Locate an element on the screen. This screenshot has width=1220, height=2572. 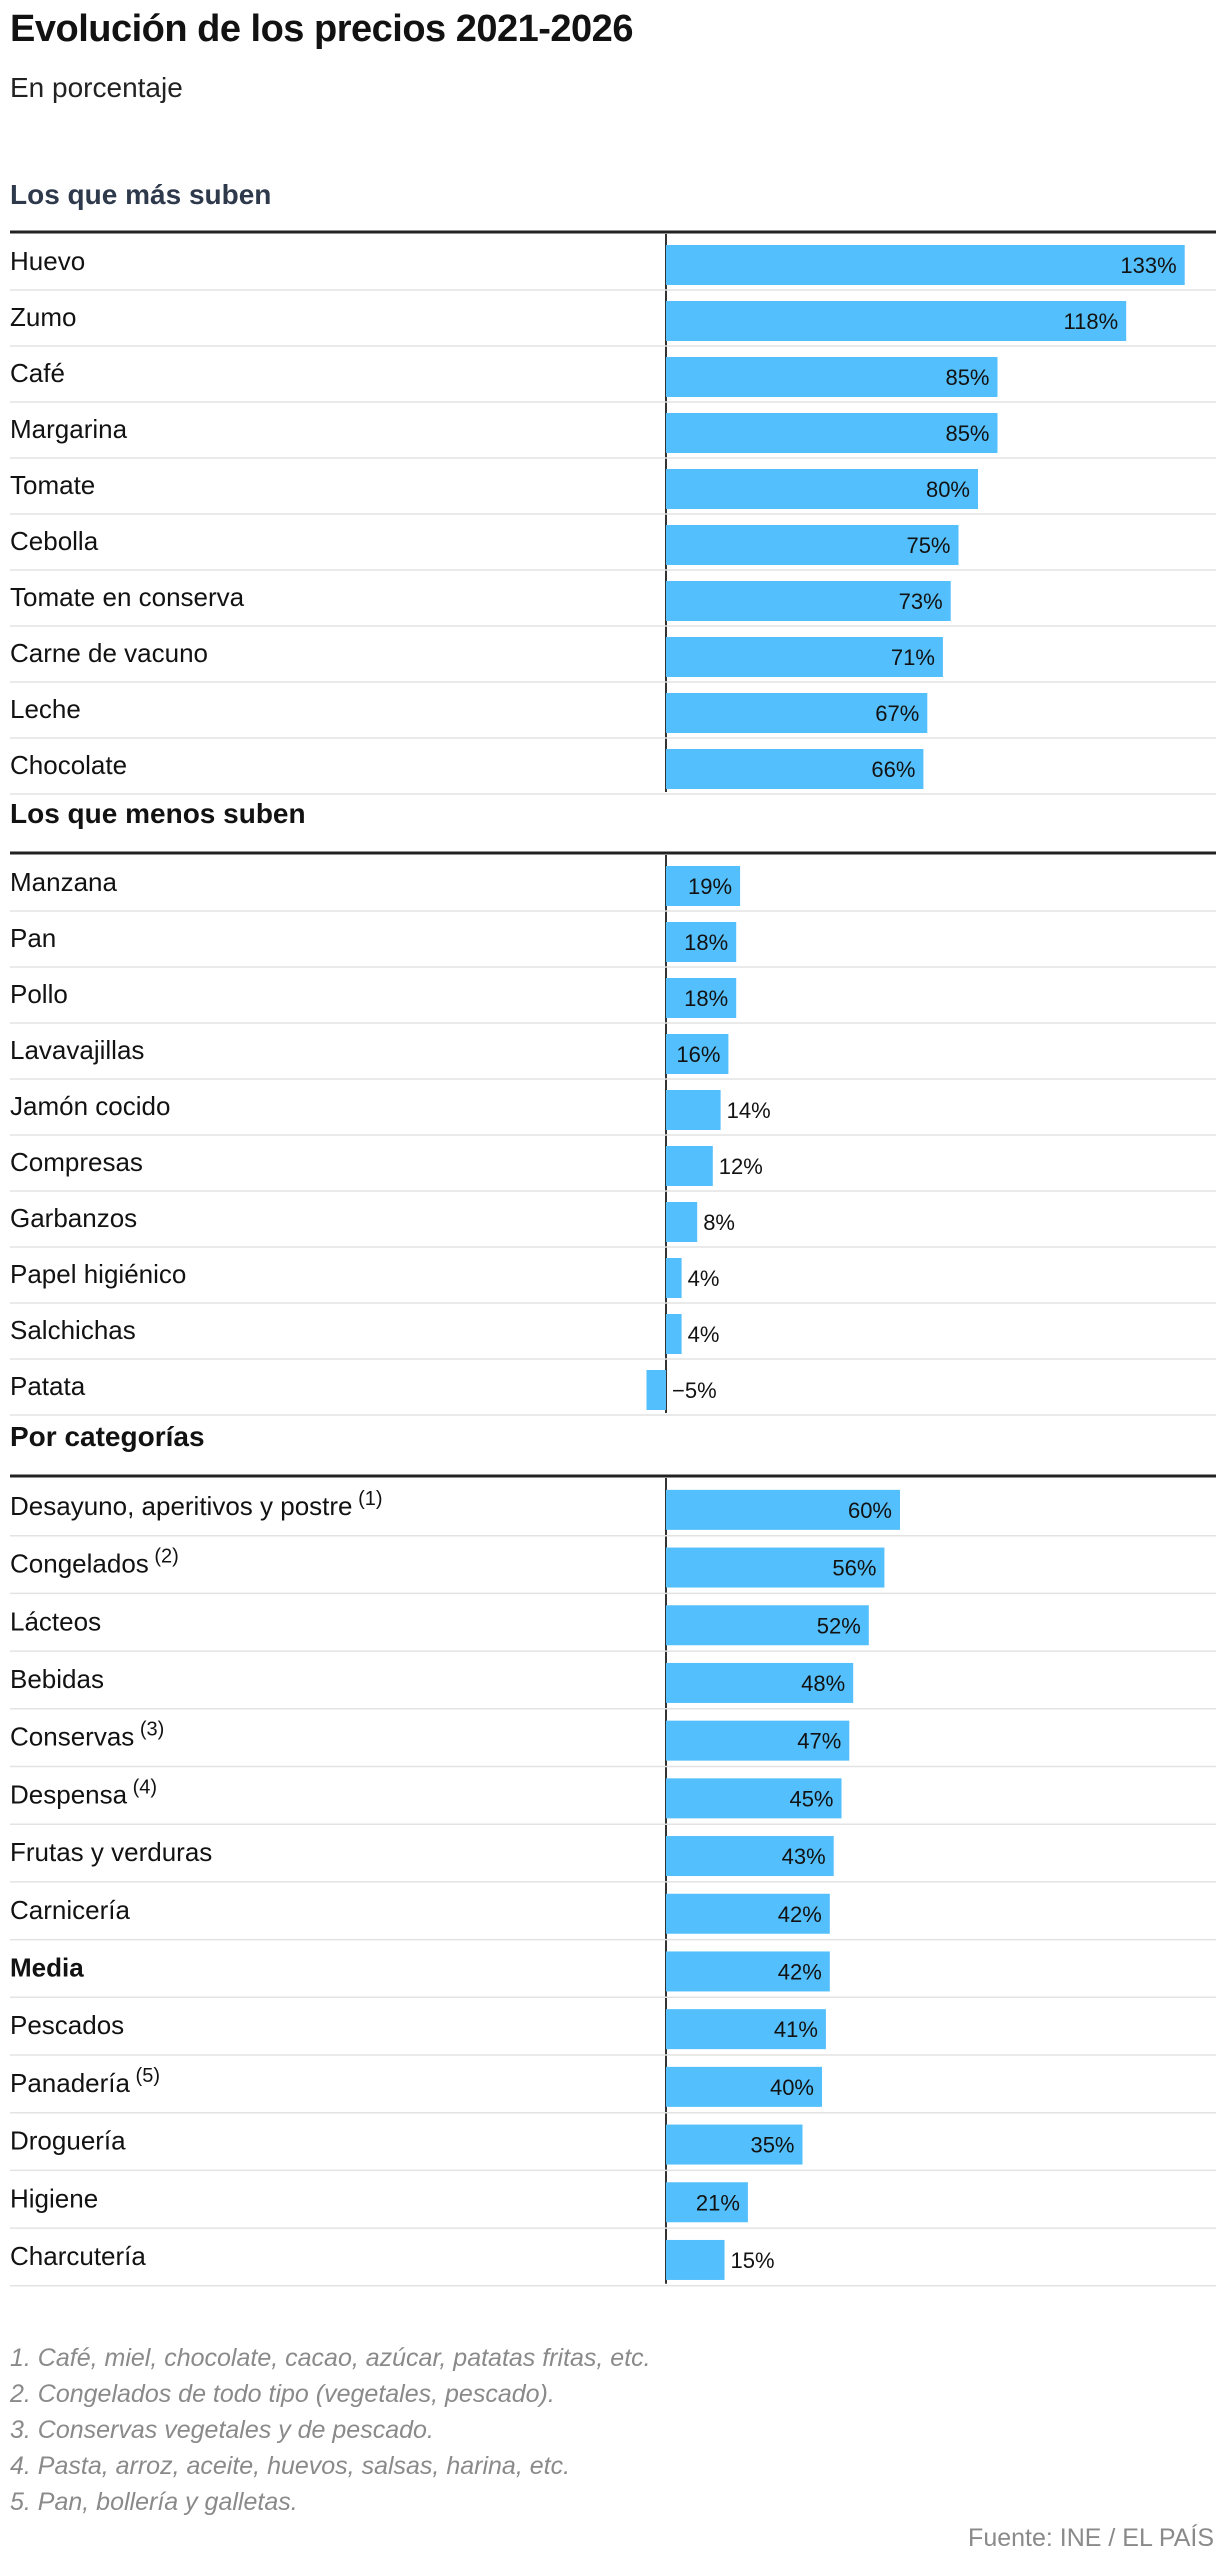
category-label: Media is located at coordinates (47, 1967).